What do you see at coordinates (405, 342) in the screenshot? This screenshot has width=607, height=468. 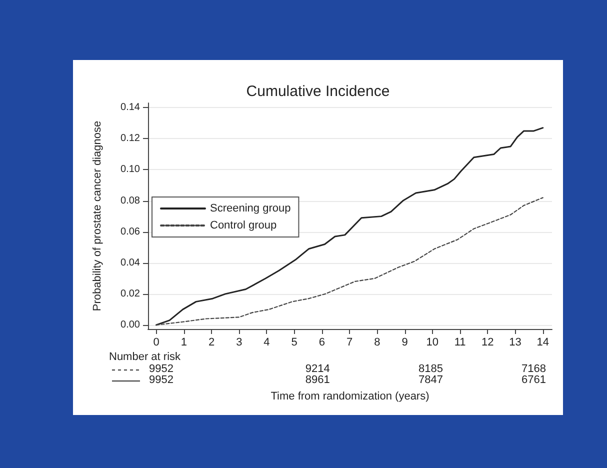 I see `x-tick-label: 9` at bounding box center [405, 342].